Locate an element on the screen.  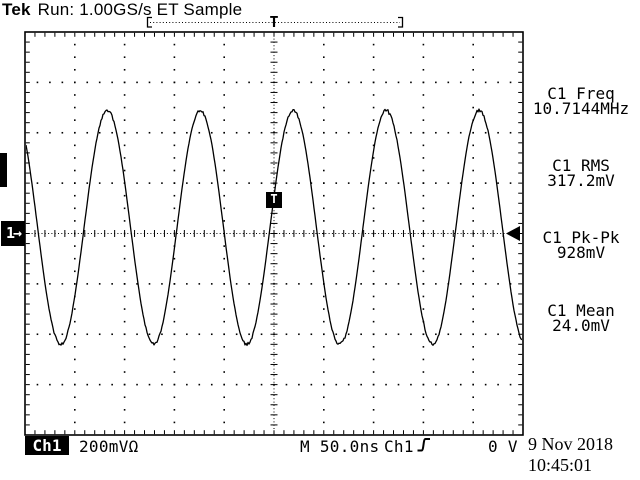
header: Tek Run: 1.00GS/s ET Sample is located at coordinates (122, 10).